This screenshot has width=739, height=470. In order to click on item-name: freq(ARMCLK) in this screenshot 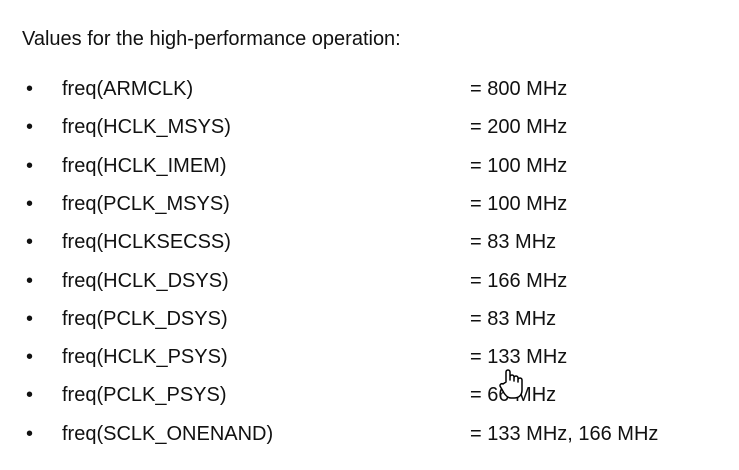, I will do `click(128, 89)`.